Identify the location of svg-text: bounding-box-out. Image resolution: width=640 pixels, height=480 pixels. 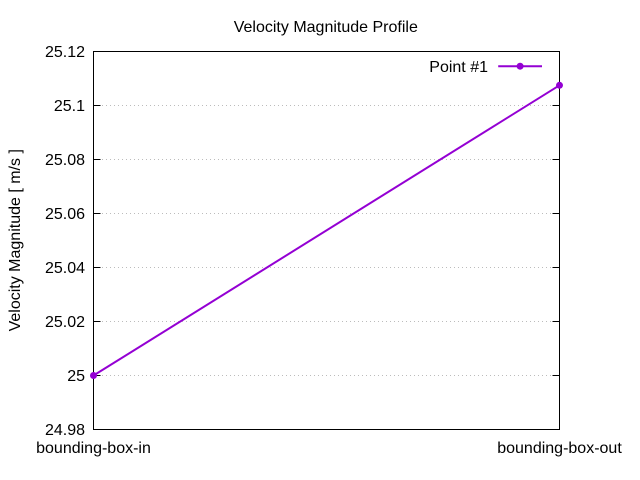
(559, 448).